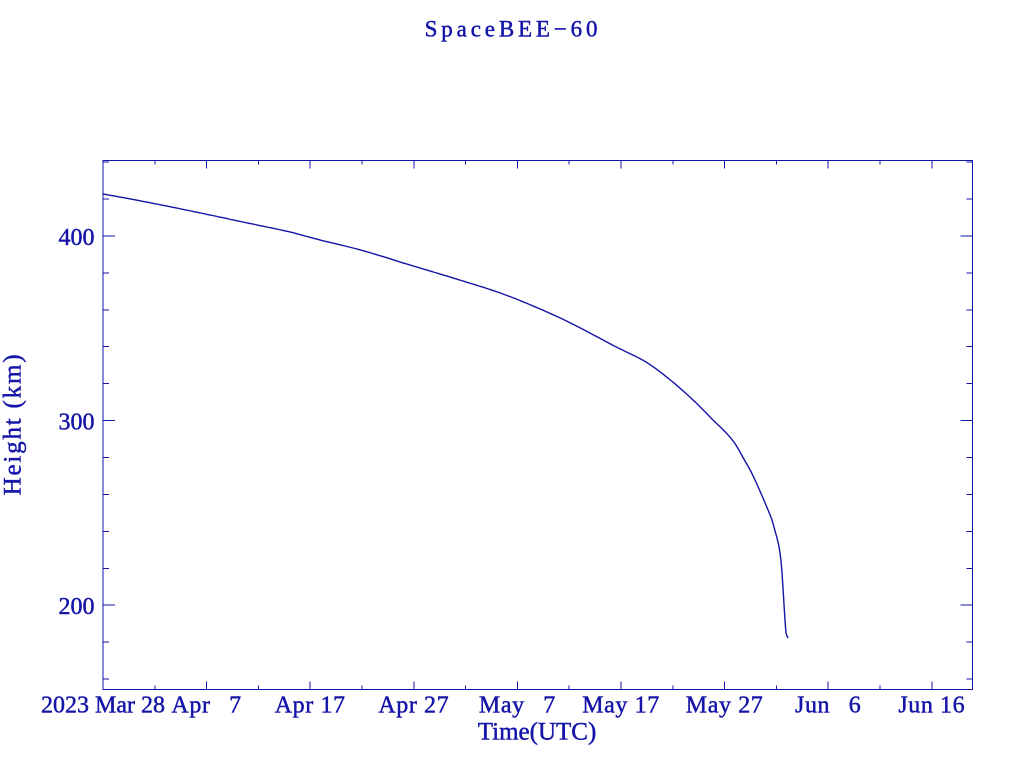  What do you see at coordinates (77, 238) in the screenshot?
I see `svg-text: 400` at bounding box center [77, 238].